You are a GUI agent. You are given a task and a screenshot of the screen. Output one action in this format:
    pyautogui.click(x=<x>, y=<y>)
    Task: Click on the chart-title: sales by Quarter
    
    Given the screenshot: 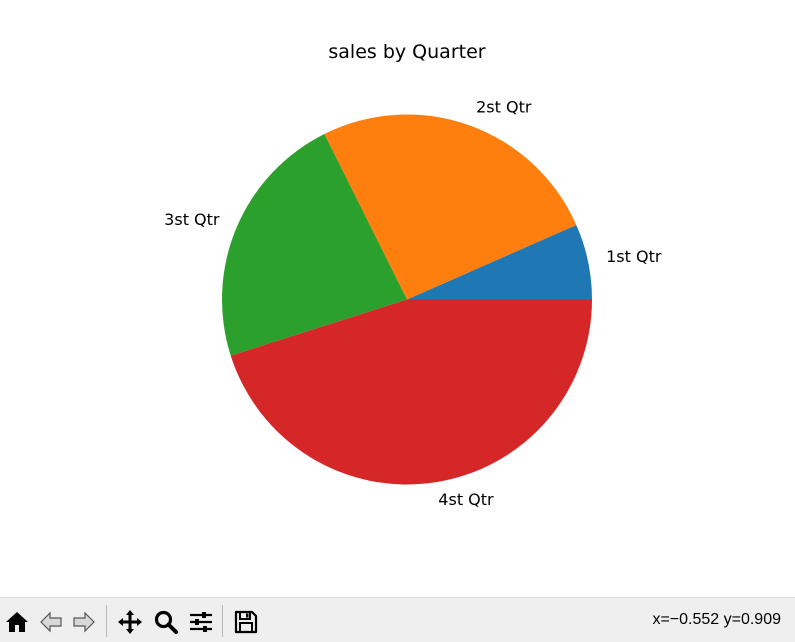 What is the action you would take?
    pyautogui.click(x=406, y=52)
    